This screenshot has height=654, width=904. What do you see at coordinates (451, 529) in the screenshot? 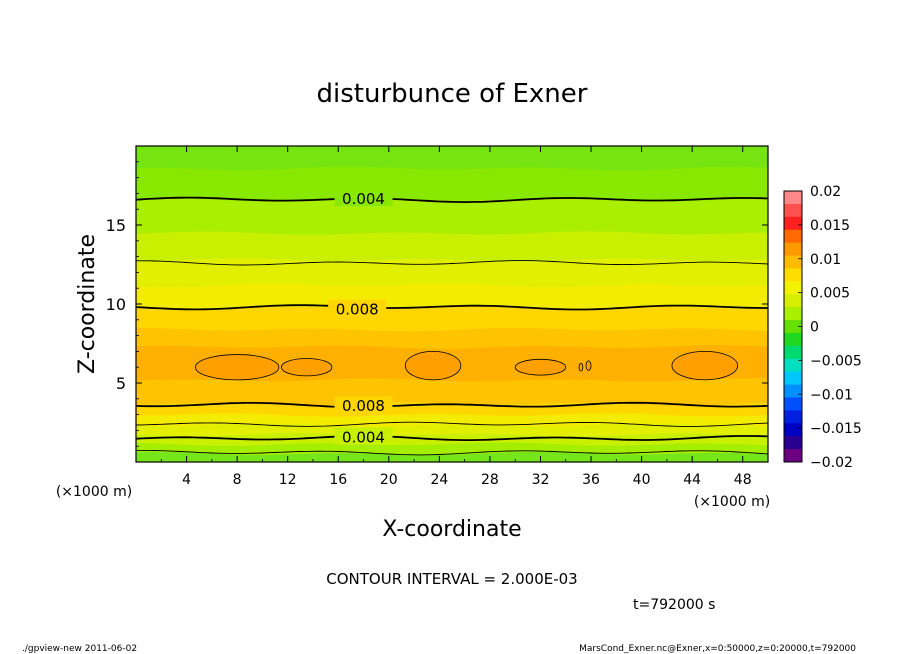
I see `x-axis-label: X-coordinate` at bounding box center [451, 529].